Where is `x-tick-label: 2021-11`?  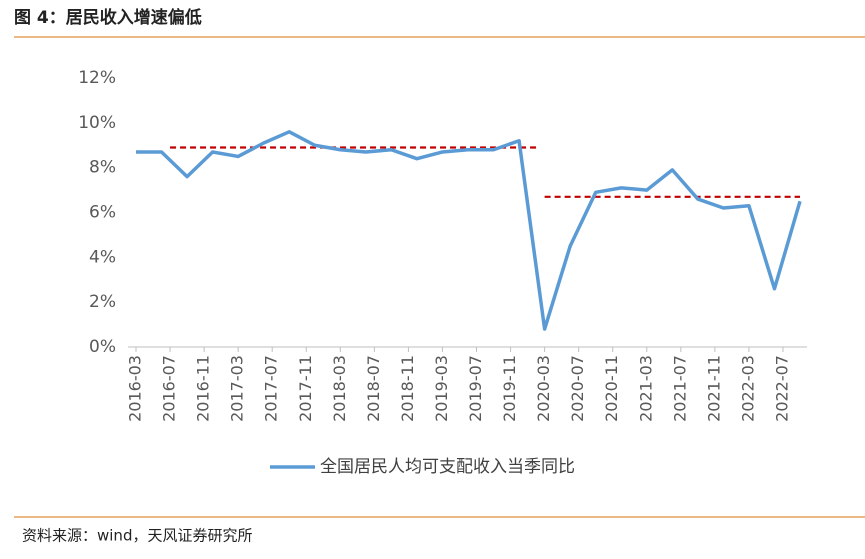 x-tick-label: 2021-11 is located at coordinates (713, 388).